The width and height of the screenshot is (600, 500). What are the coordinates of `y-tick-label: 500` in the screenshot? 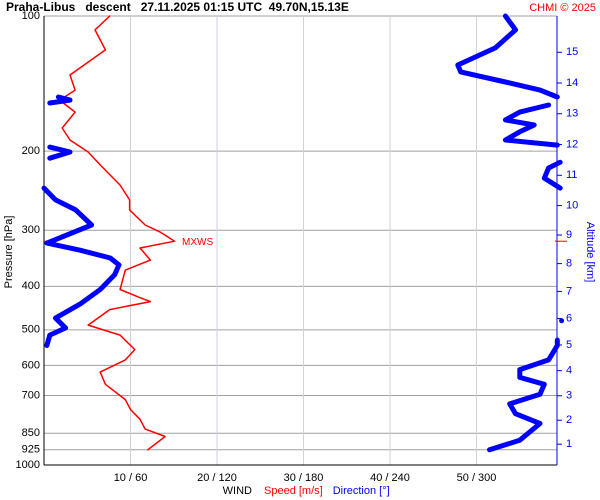 It's located at (31, 330).